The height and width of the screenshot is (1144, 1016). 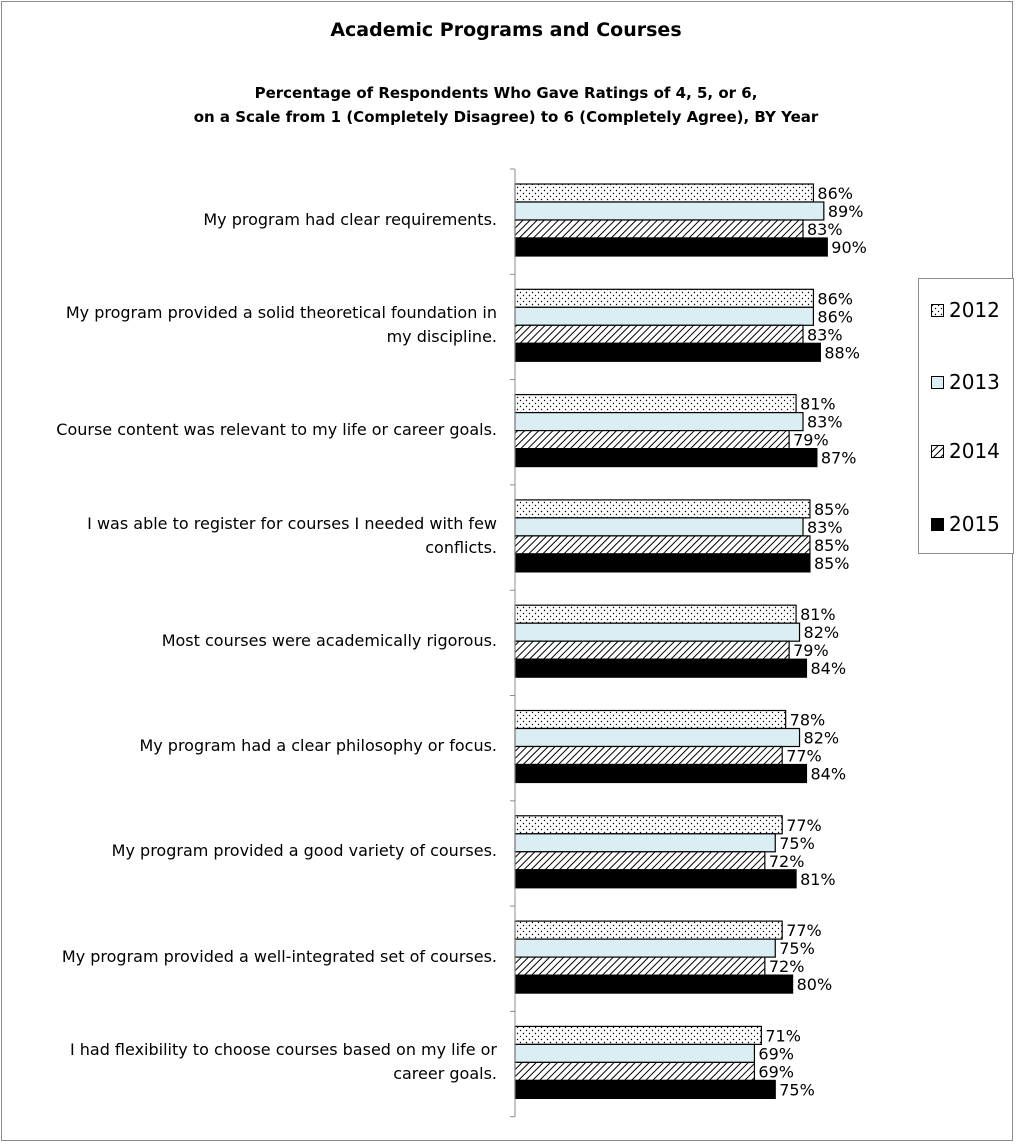 I want to click on data-label-2014-cat-4: 85%, so click(x=832, y=545).